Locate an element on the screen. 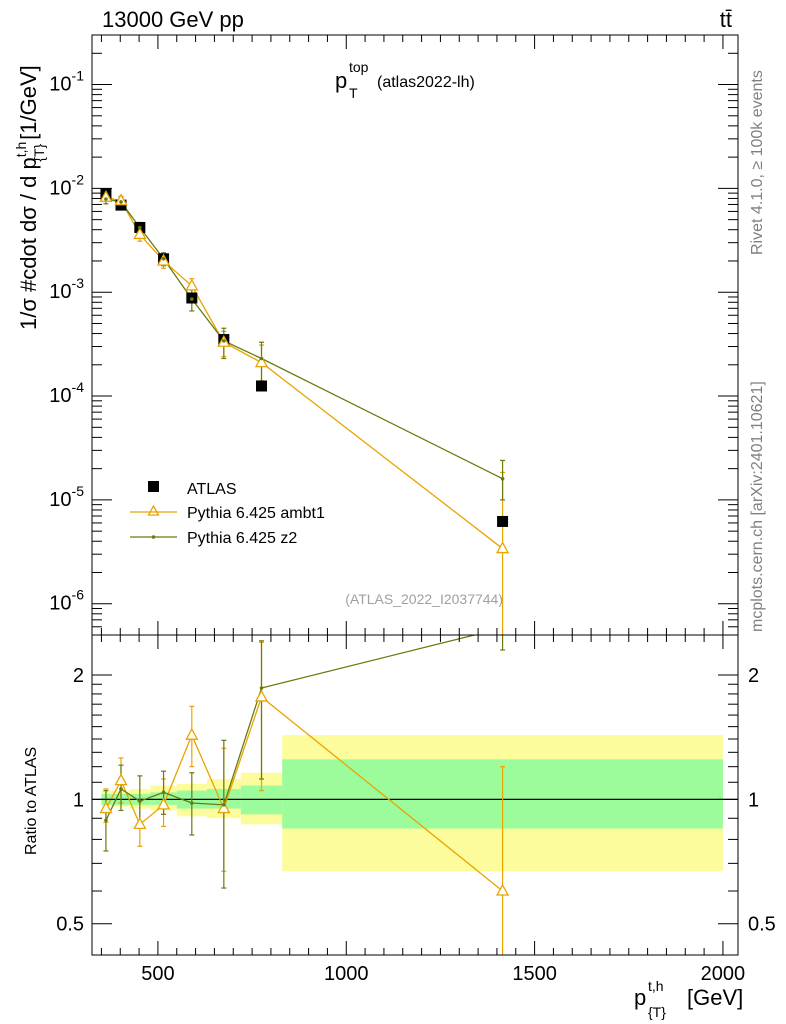 This screenshot has width=786, height=1024. legend-marker-z2 is located at coordinates (153, 537).